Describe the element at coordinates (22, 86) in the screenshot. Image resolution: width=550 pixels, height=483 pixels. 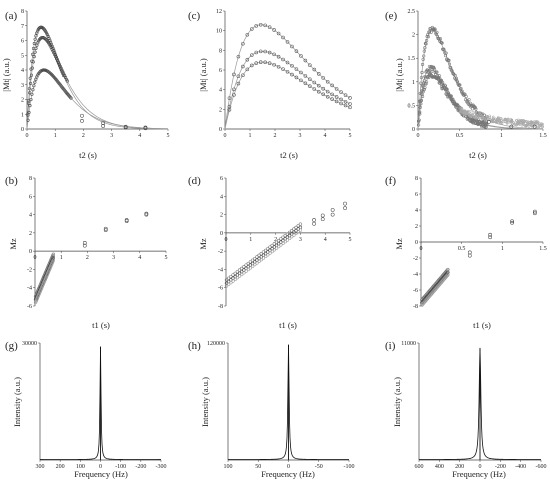
I see `y-tick-label: 3` at that location.